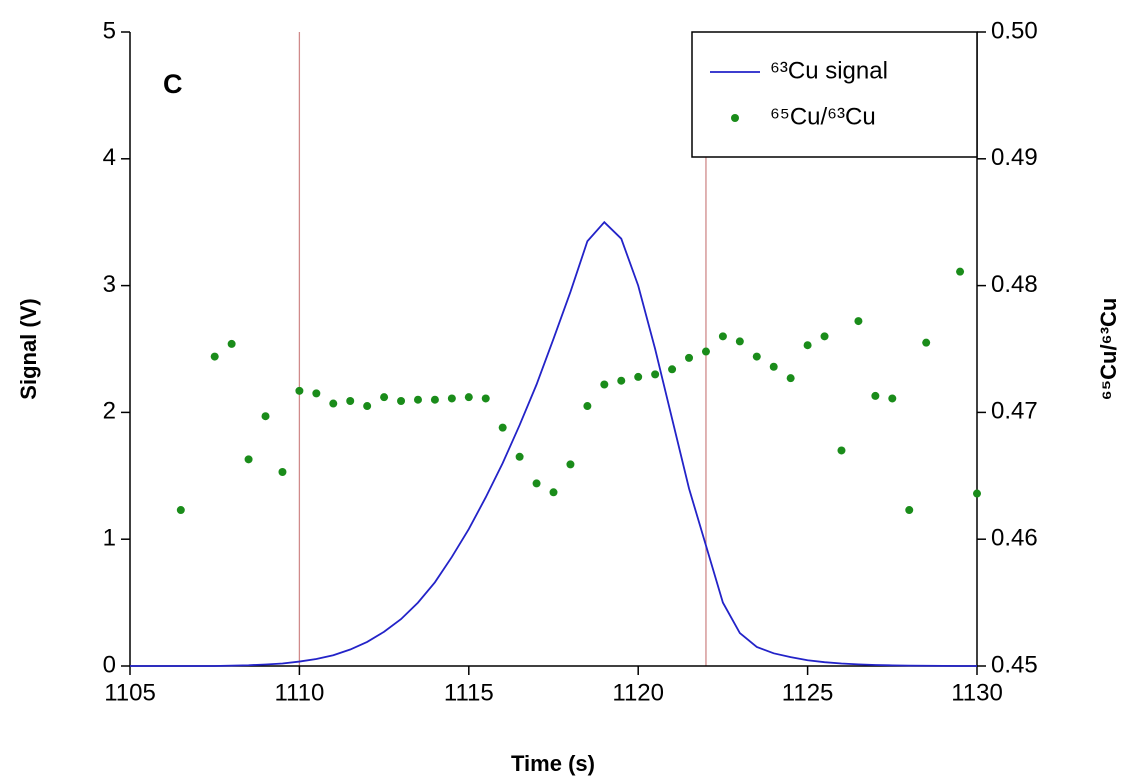  I want to click on y-tick-label: 5, so click(109, 30).